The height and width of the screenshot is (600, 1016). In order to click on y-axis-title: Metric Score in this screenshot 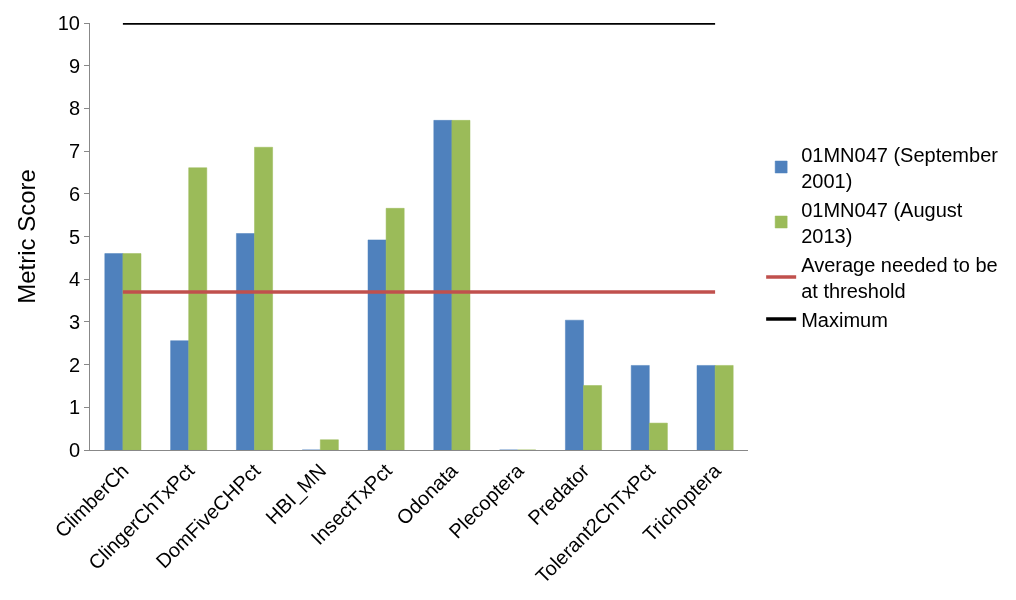, I will do `click(26, 236)`.